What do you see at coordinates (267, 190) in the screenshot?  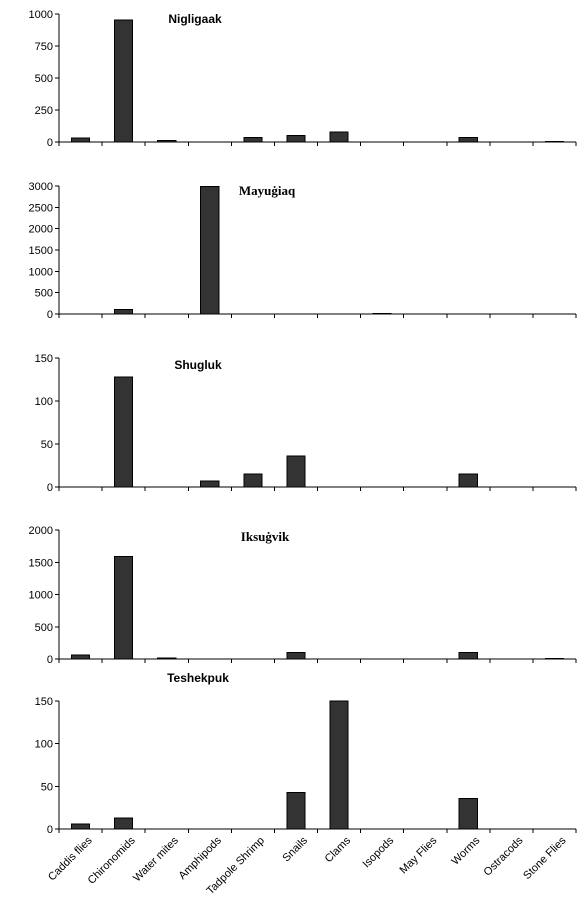 I see `panel-title: Mayuġiaq` at bounding box center [267, 190].